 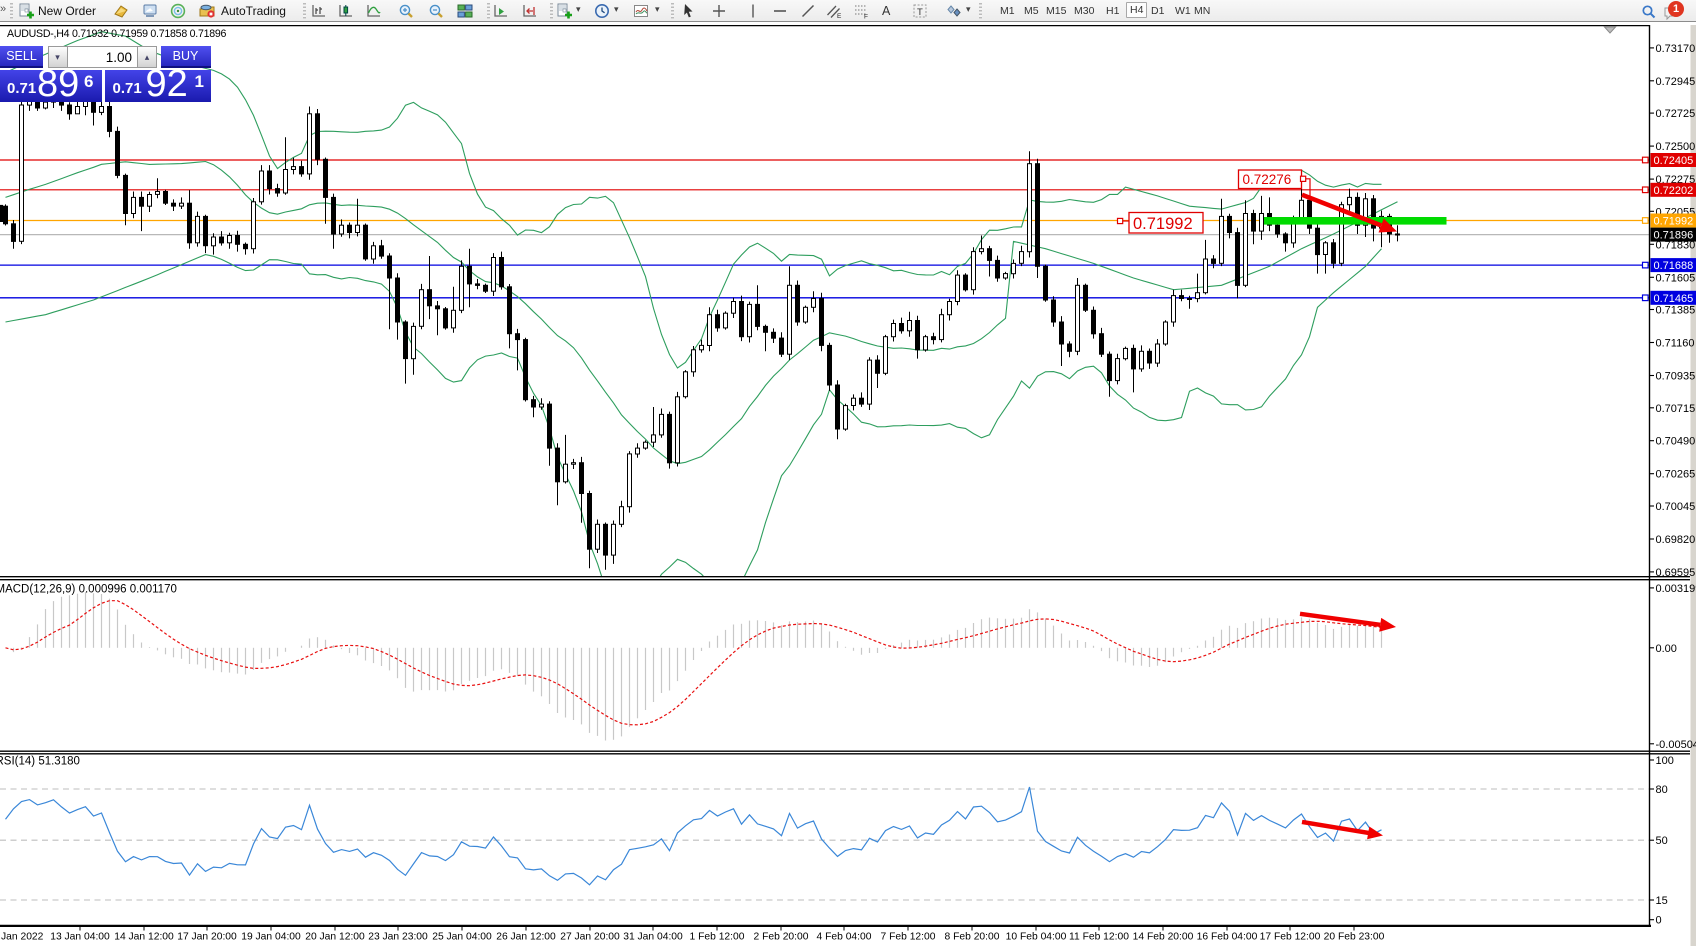 I want to click on svg-text: 0.71896, so click(x=1674, y=236).